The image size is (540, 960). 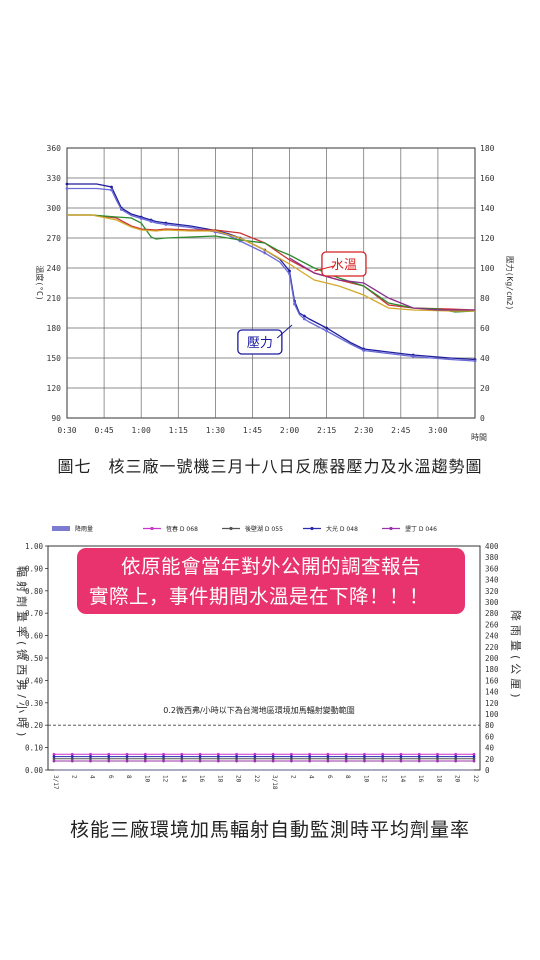 What do you see at coordinates (274, 782) in the screenshot?
I see `x-tick-label: 3/18` at bounding box center [274, 782].